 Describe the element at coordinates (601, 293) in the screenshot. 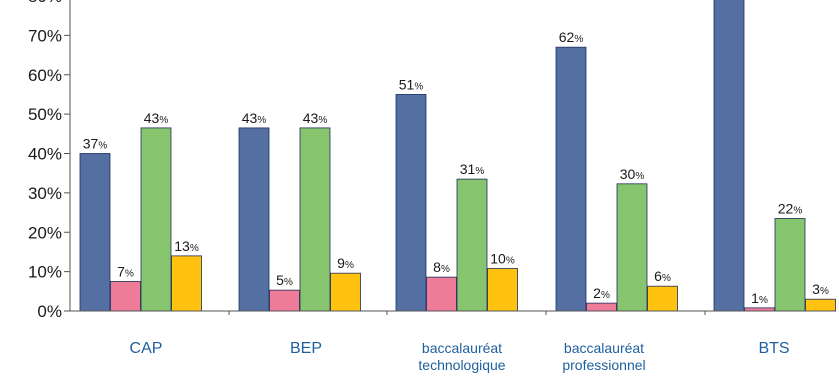

I see `data-label: 2%` at that location.